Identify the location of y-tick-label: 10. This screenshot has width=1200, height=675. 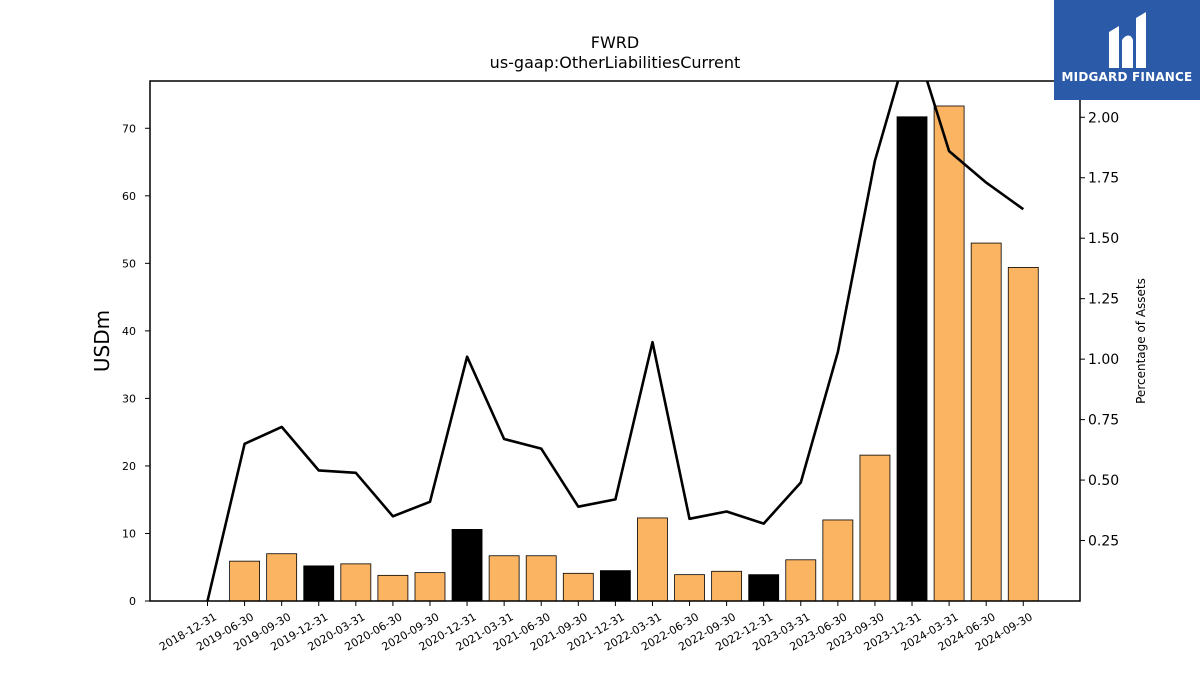
(129, 533).